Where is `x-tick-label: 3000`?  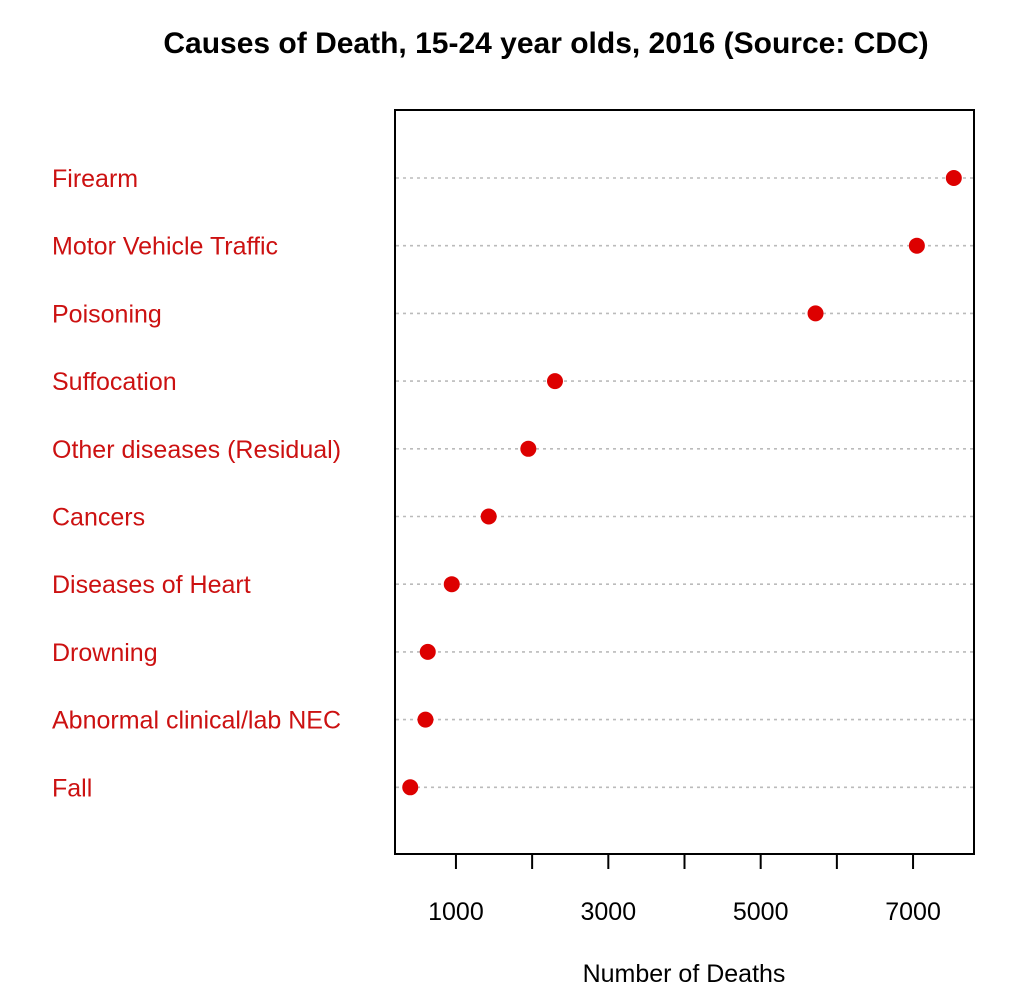
x-tick-label: 3000 is located at coordinates (609, 912).